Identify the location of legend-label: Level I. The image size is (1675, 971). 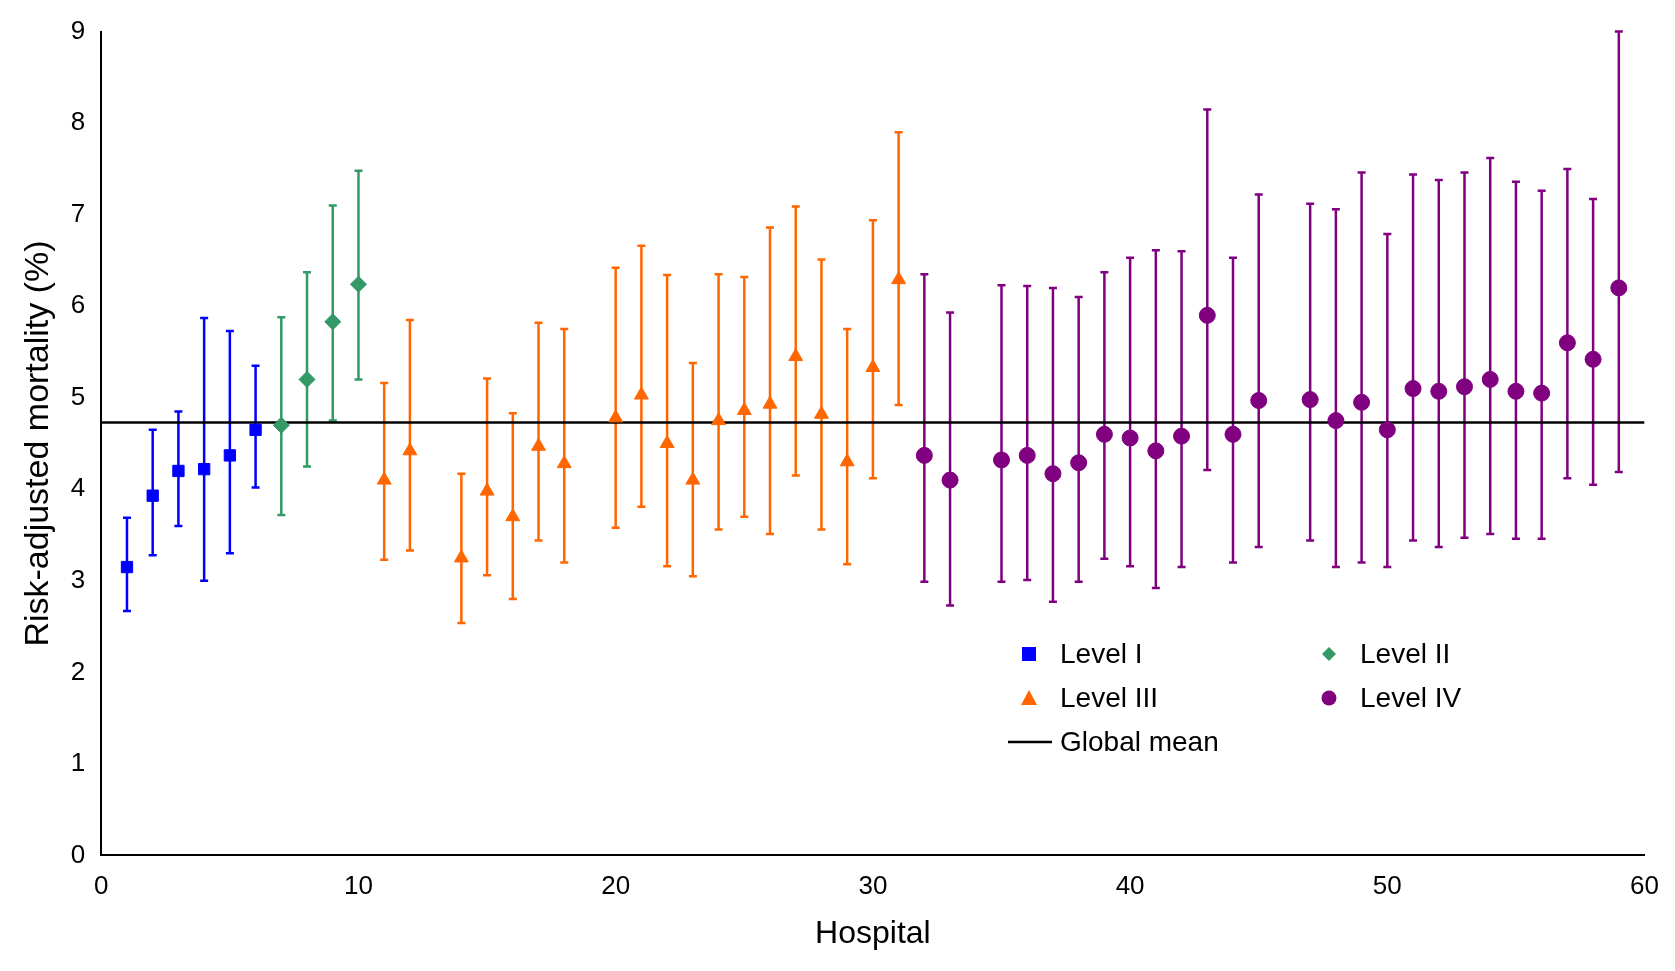
(1101, 654).